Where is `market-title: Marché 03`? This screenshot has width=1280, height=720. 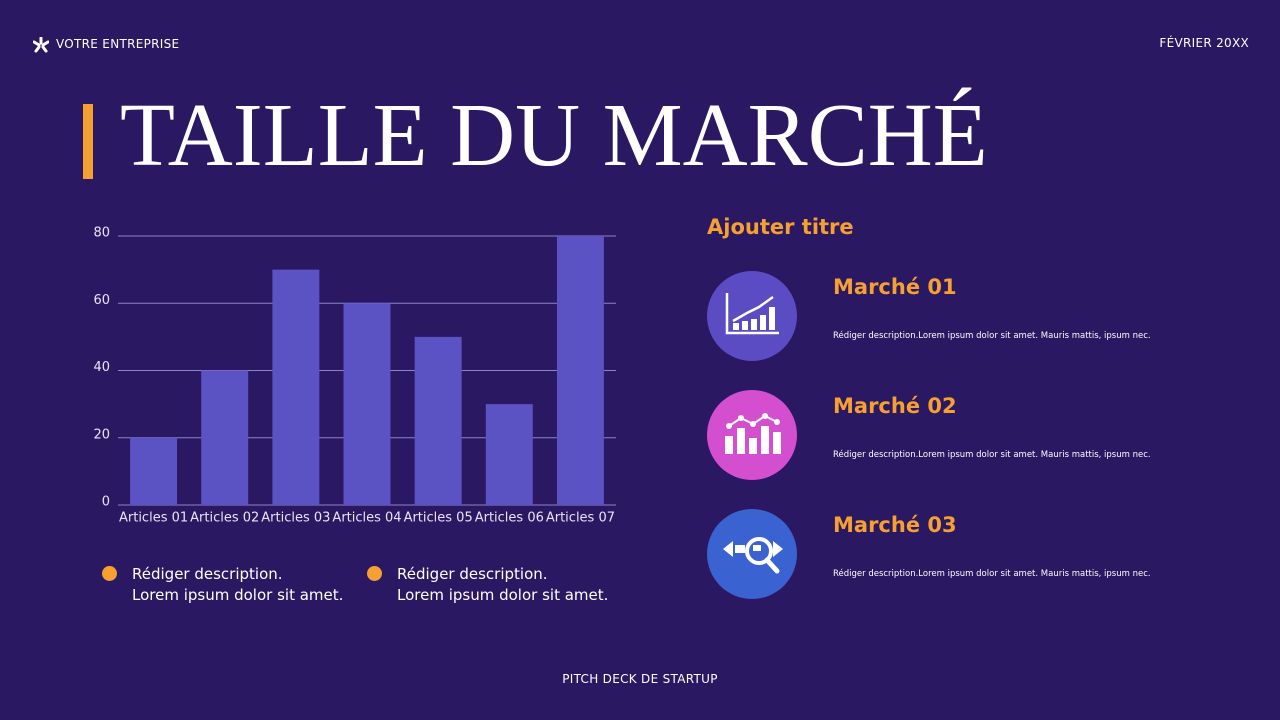 market-title: Marché 03 is located at coordinates (895, 525).